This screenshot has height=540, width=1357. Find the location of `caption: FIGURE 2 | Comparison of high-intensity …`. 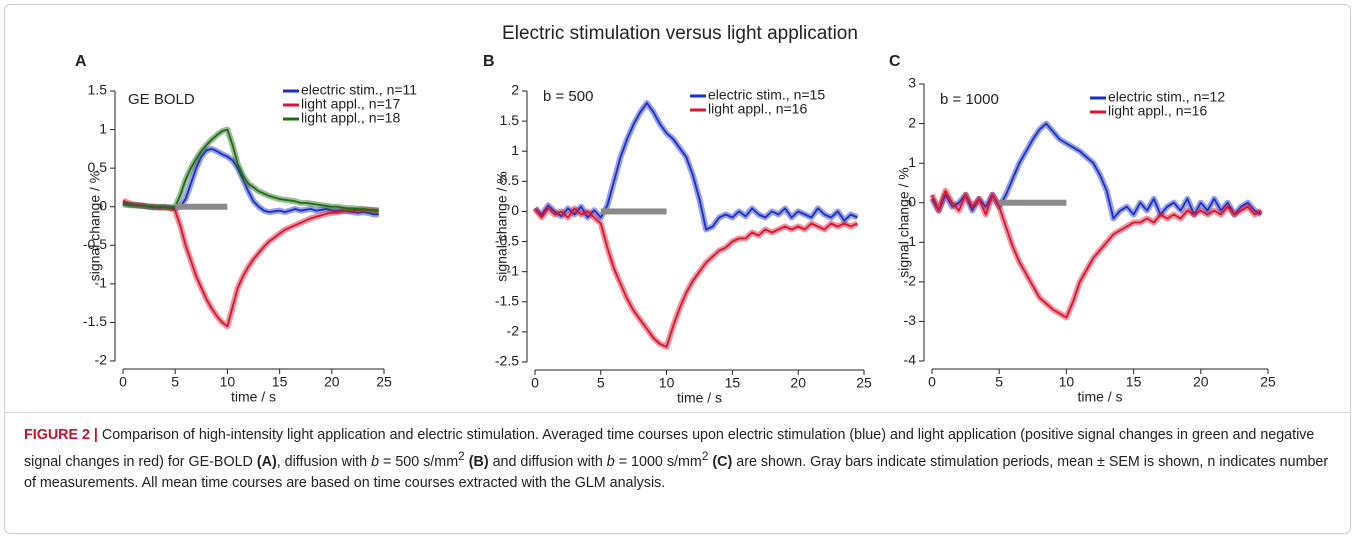

caption: FIGURE 2 | Comparison of high-intensity … is located at coordinates (681, 459).